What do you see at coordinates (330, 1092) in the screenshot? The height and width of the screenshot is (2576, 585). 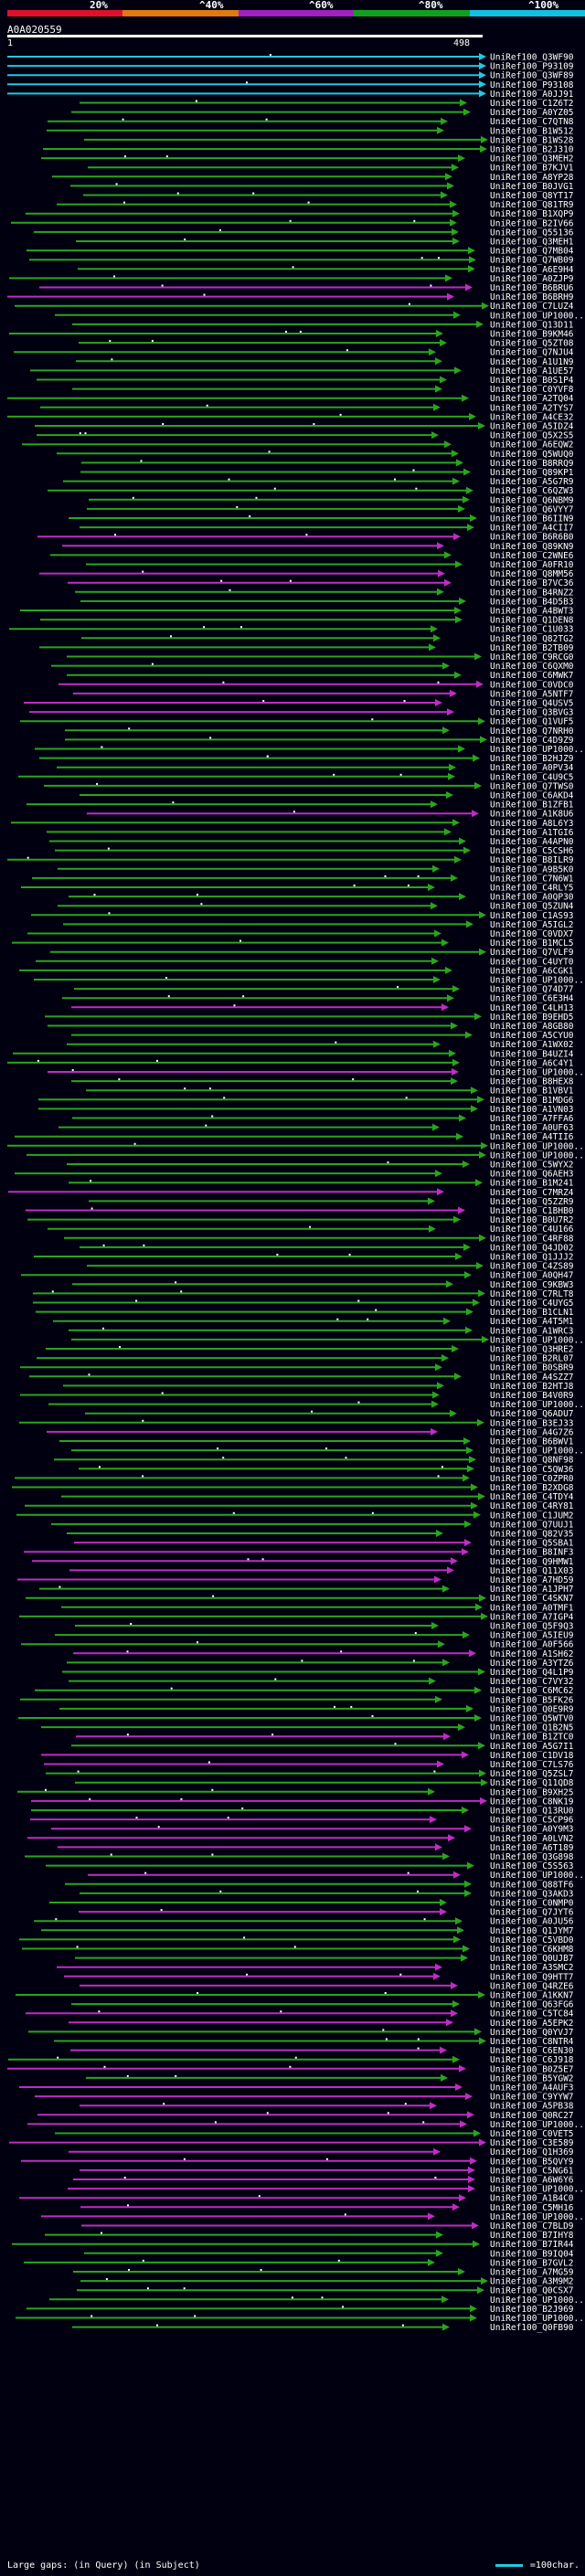 I see `hit-row: UniRef100_B1VBV1` at bounding box center [330, 1092].